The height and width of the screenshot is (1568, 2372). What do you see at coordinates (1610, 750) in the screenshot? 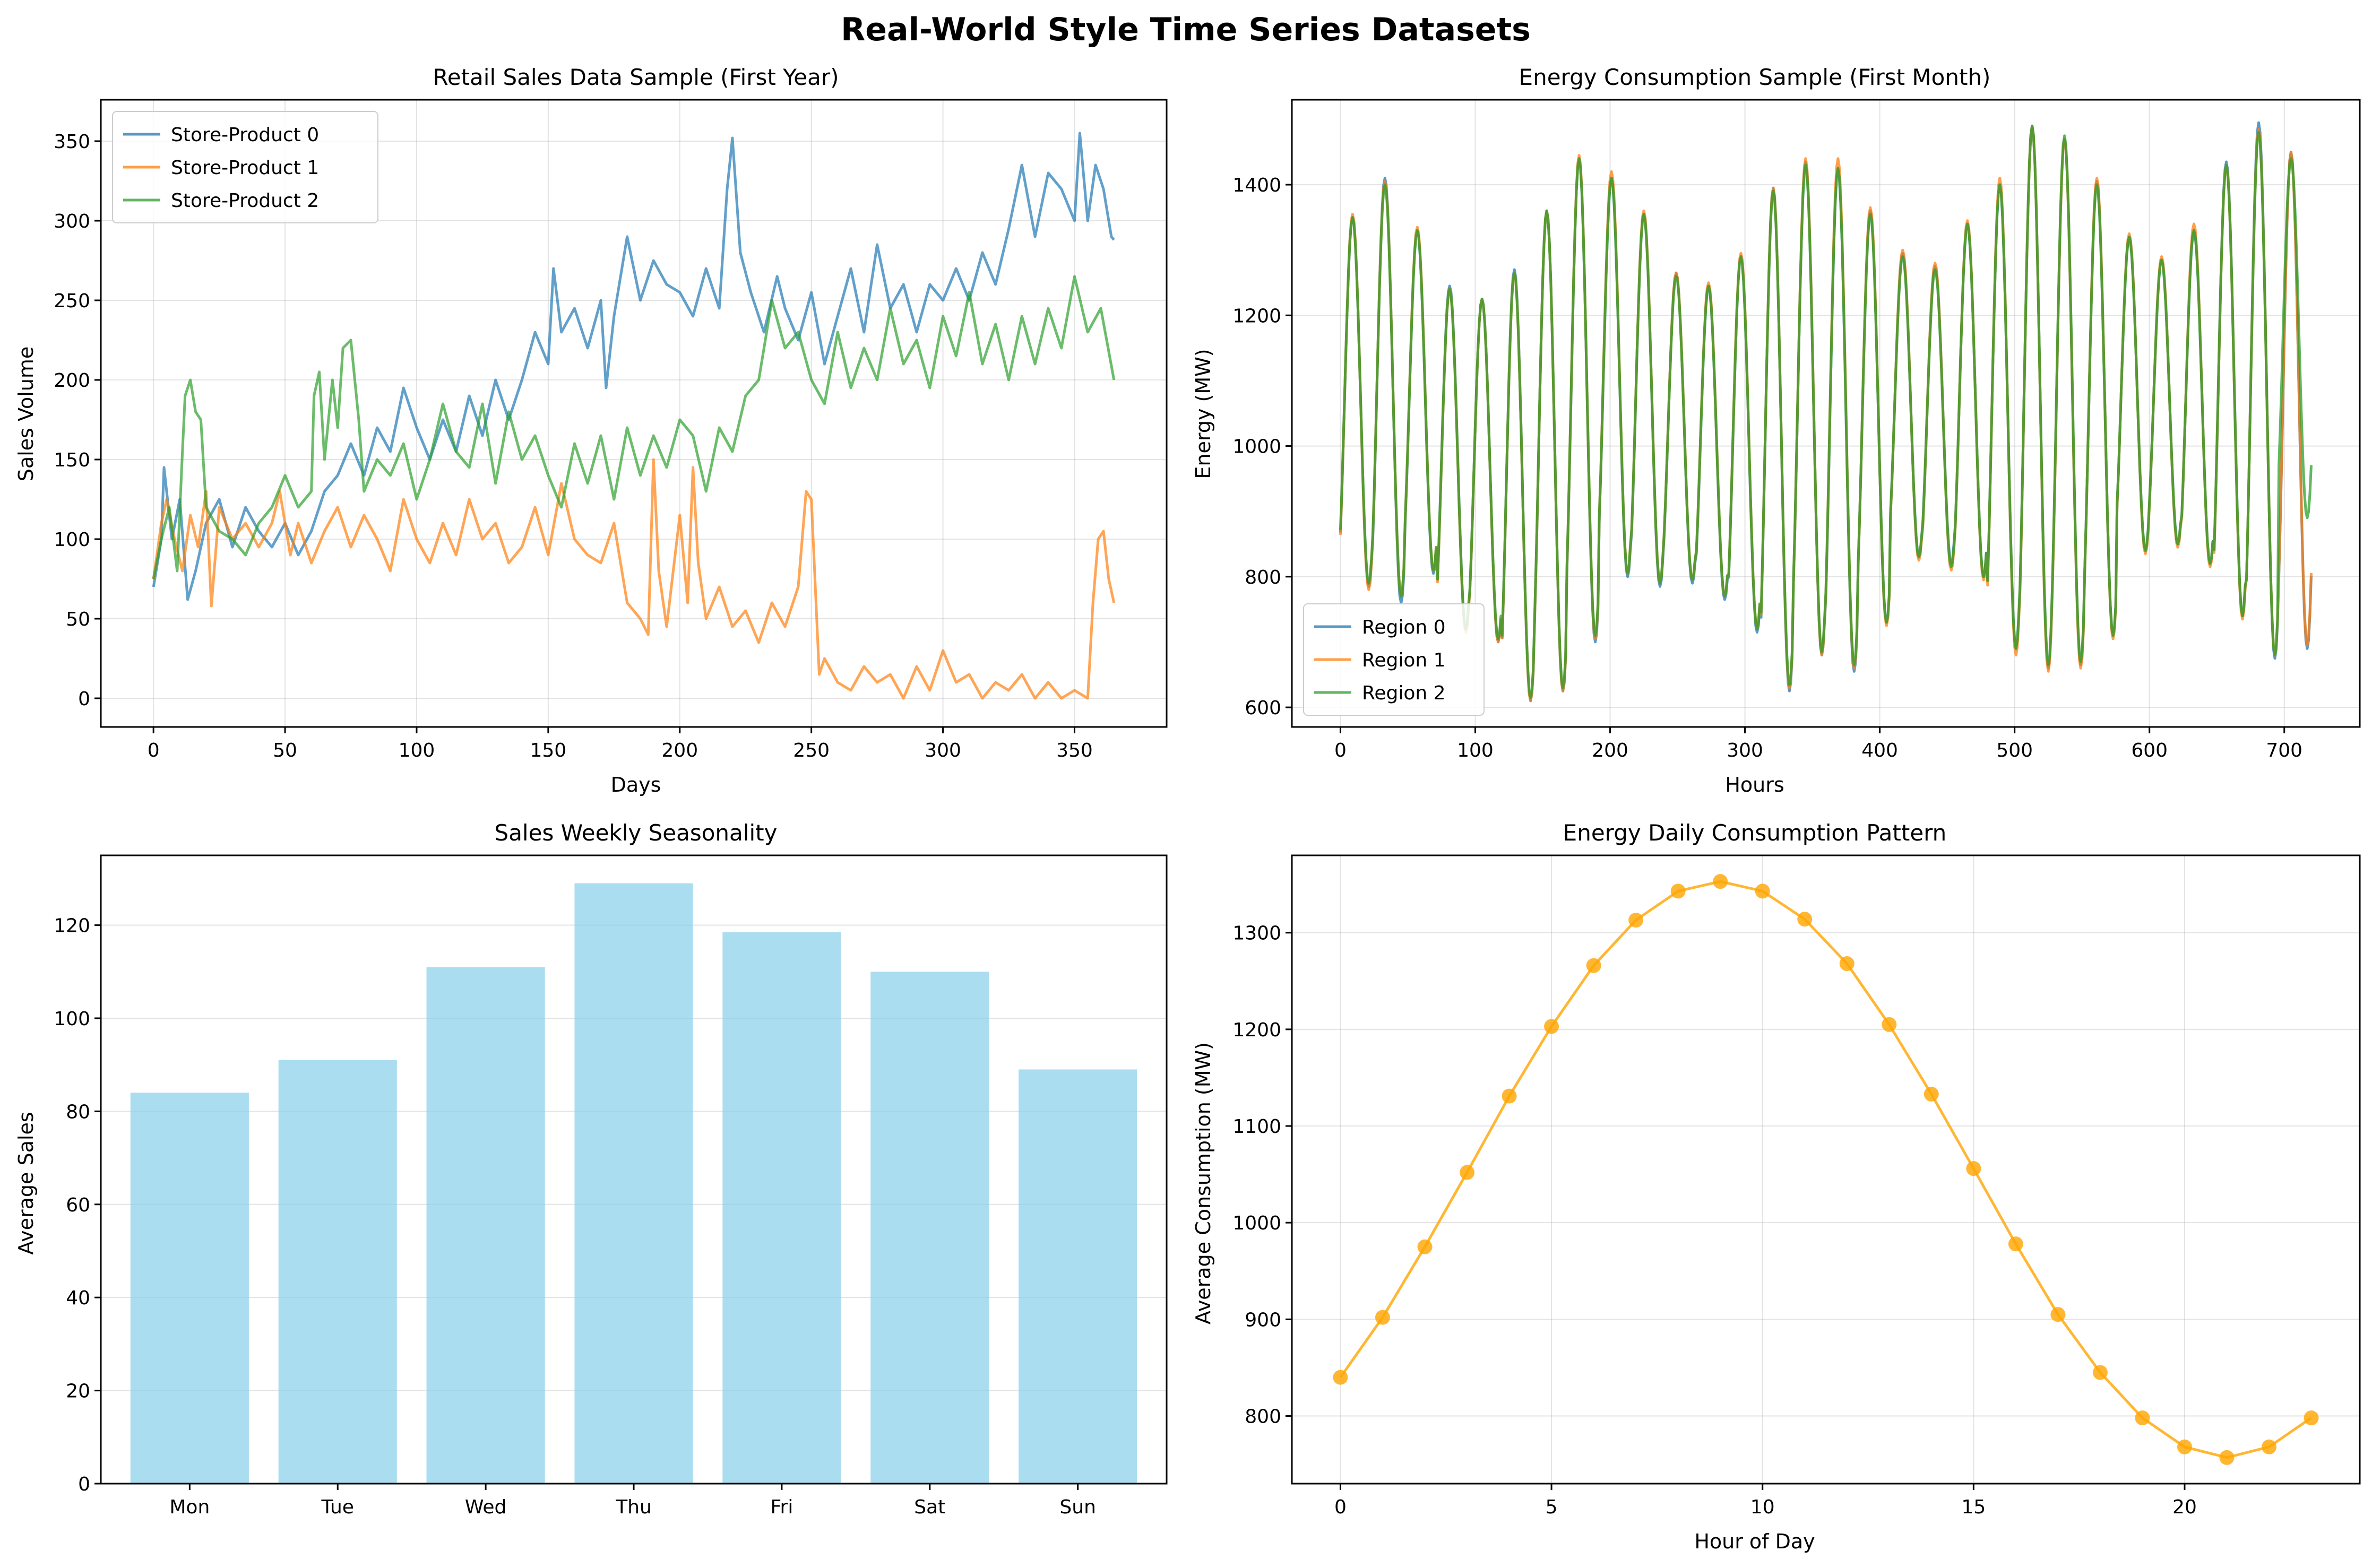
I see `energy-x-tick-label: 200` at bounding box center [1610, 750].